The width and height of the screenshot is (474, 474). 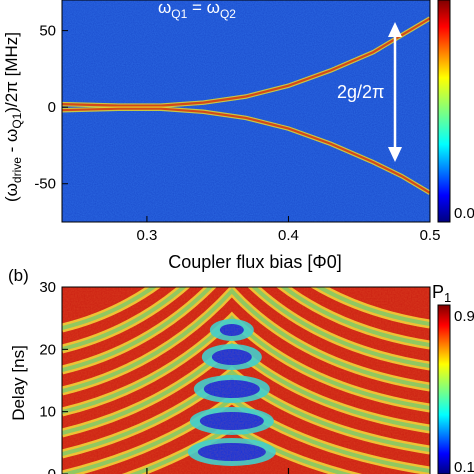 I want to click on y-tick-label: 30, so click(x=47, y=287).